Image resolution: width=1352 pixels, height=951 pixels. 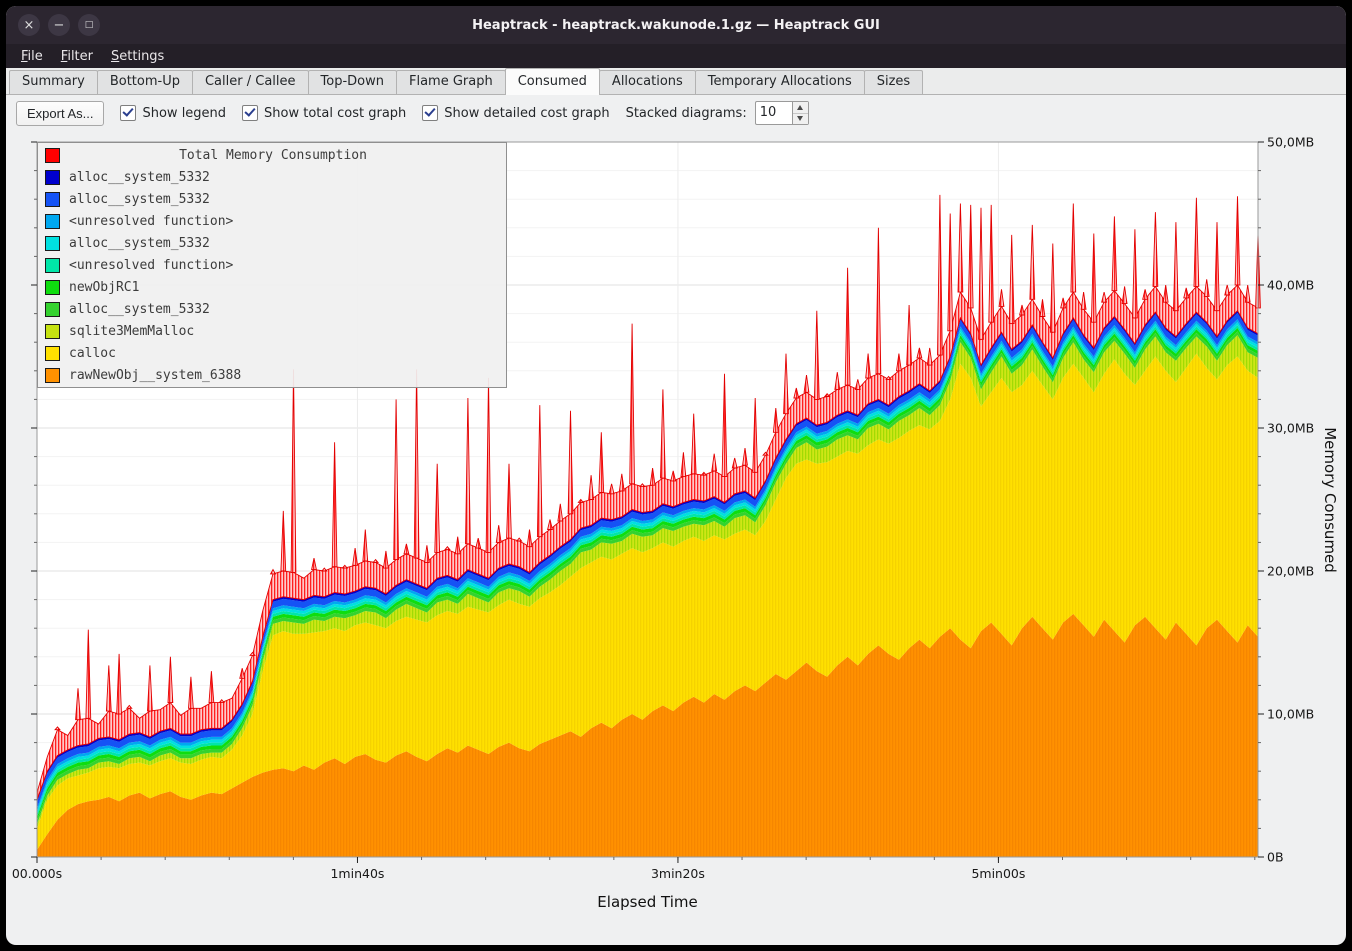 What do you see at coordinates (1290, 428) in the screenshot?
I see `y-tick-label: 30,0MB` at bounding box center [1290, 428].